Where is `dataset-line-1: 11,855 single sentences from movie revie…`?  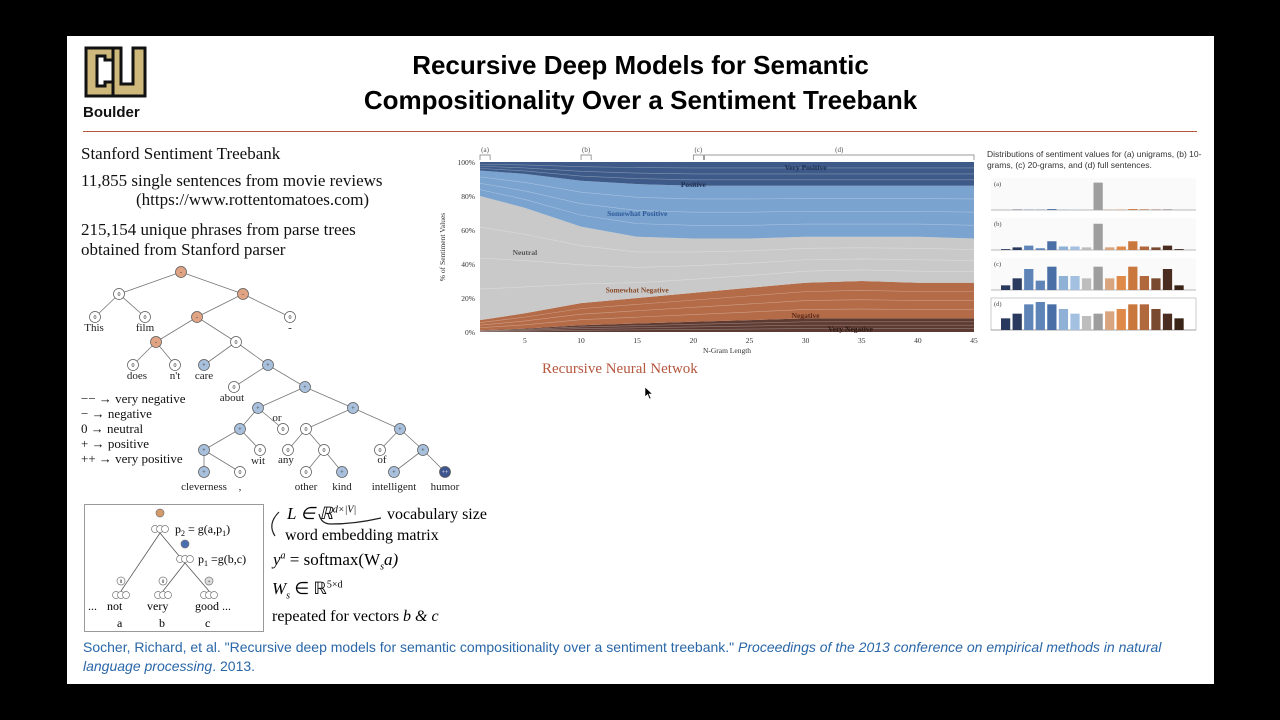 dataset-line-1: 11,855 single sentences from movie revie… is located at coordinates (232, 180).